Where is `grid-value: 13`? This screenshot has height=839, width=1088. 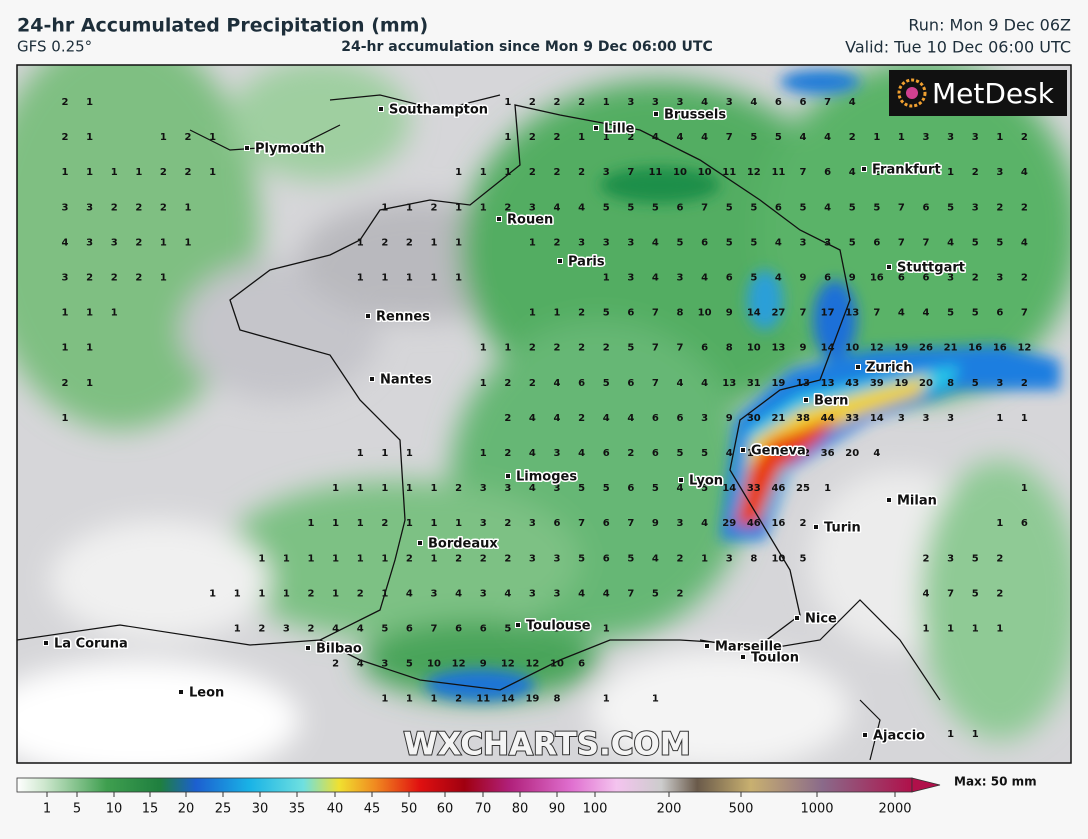
grid-value: 13 is located at coordinates (778, 348).